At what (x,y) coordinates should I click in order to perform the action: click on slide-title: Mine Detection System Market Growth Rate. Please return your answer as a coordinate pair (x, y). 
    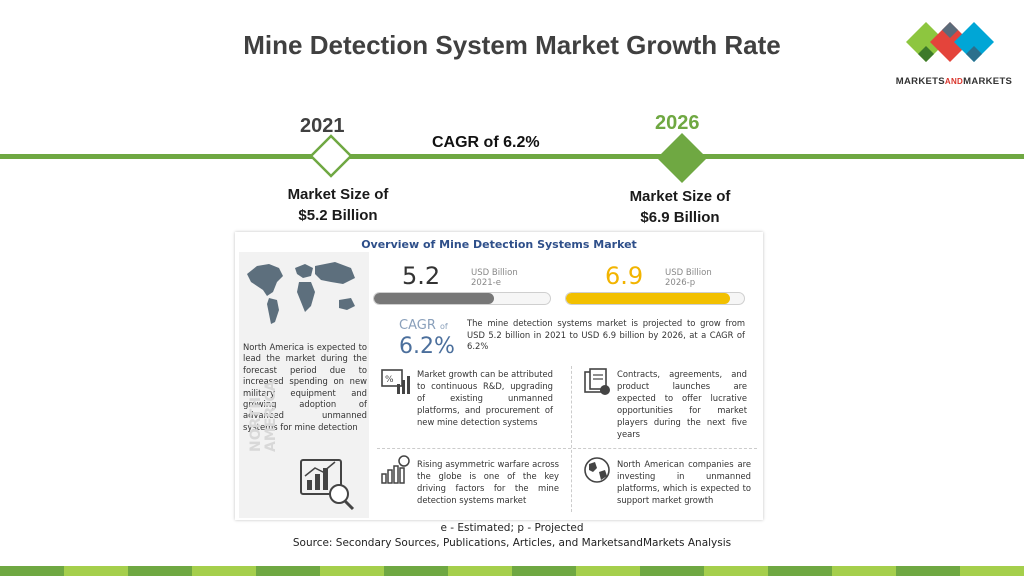
    Looking at the image, I should click on (512, 45).